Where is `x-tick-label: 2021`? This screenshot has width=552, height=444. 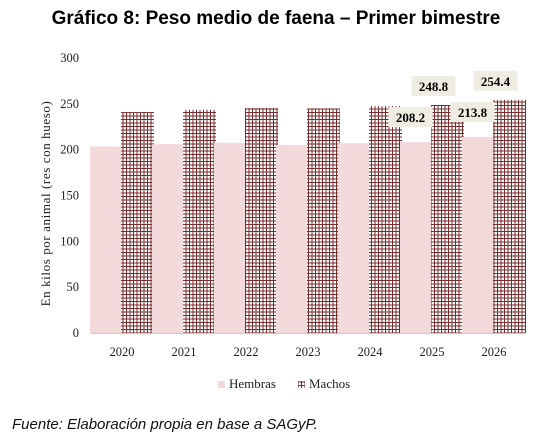 x-tick-label: 2021 is located at coordinates (184, 352).